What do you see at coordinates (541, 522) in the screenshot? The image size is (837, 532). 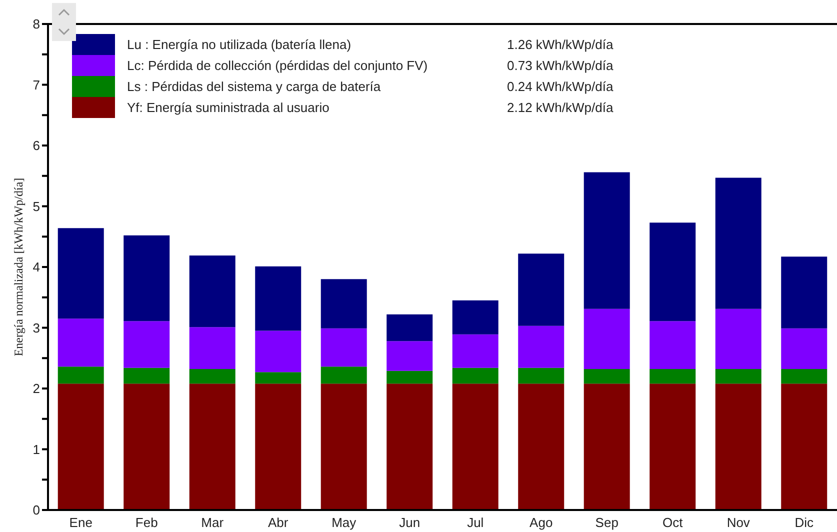 I see `x-tick-label: Ago` at bounding box center [541, 522].